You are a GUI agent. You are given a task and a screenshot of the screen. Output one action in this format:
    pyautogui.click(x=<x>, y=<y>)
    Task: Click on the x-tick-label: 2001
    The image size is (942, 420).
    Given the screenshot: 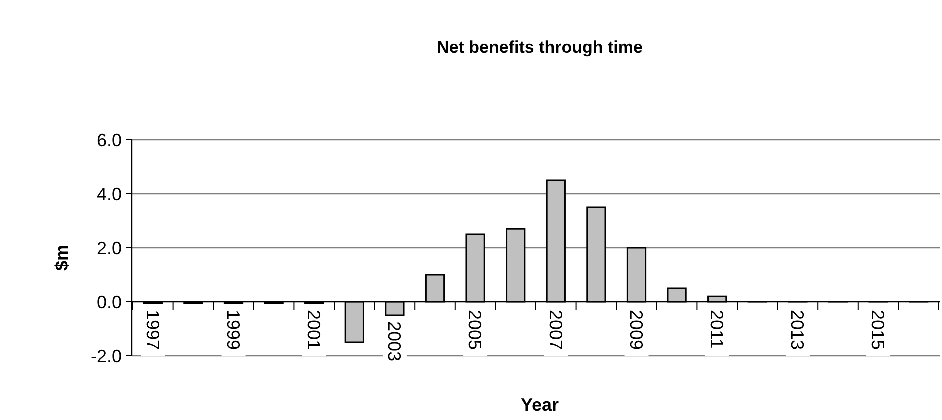 What is the action you would take?
    pyautogui.click(x=314, y=330)
    